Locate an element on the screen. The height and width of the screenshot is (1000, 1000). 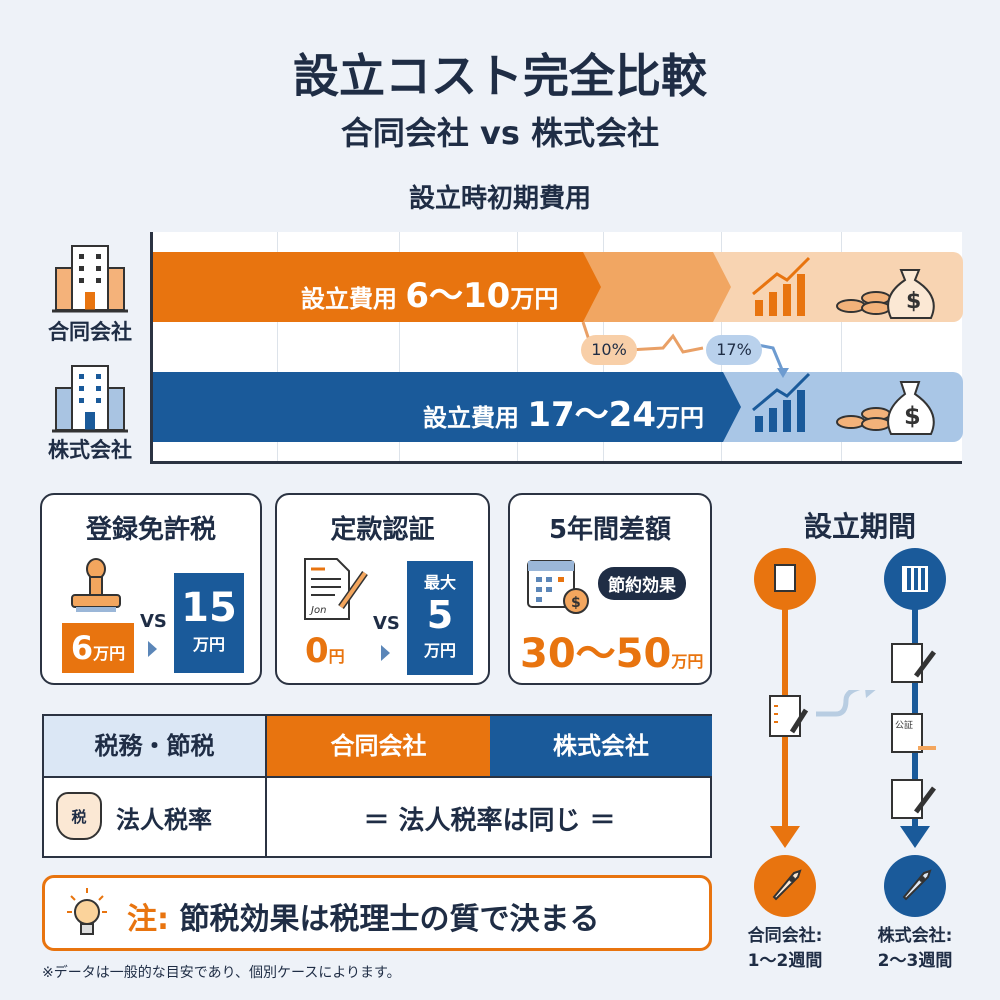
signed-document-icon: Jon is located at coordinates (336, 589).